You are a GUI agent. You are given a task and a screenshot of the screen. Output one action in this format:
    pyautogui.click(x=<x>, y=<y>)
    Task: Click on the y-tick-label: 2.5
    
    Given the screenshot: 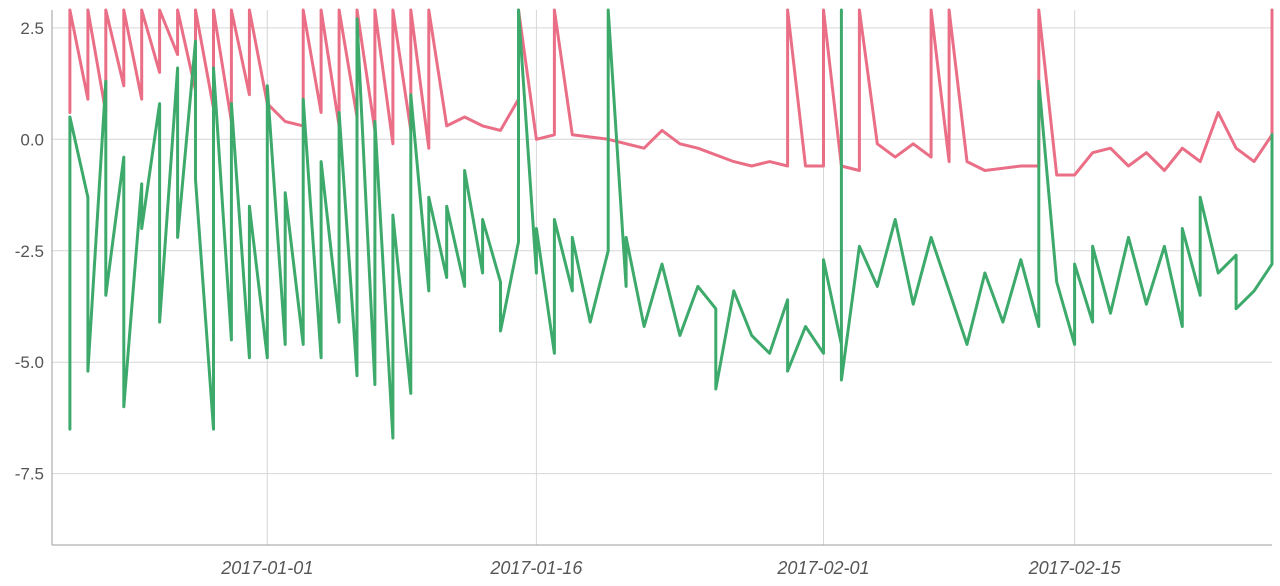 What is the action you would take?
    pyautogui.click(x=32, y=28)
    